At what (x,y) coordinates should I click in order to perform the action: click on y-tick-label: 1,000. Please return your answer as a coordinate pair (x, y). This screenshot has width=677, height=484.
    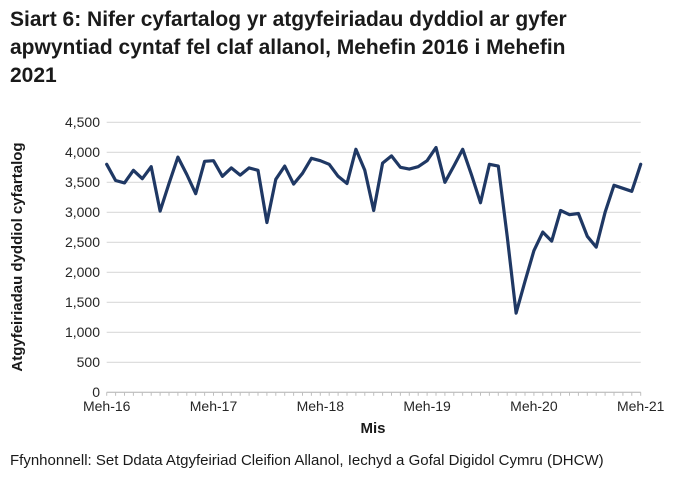
    Looking at the image, I should click on (82, 332).